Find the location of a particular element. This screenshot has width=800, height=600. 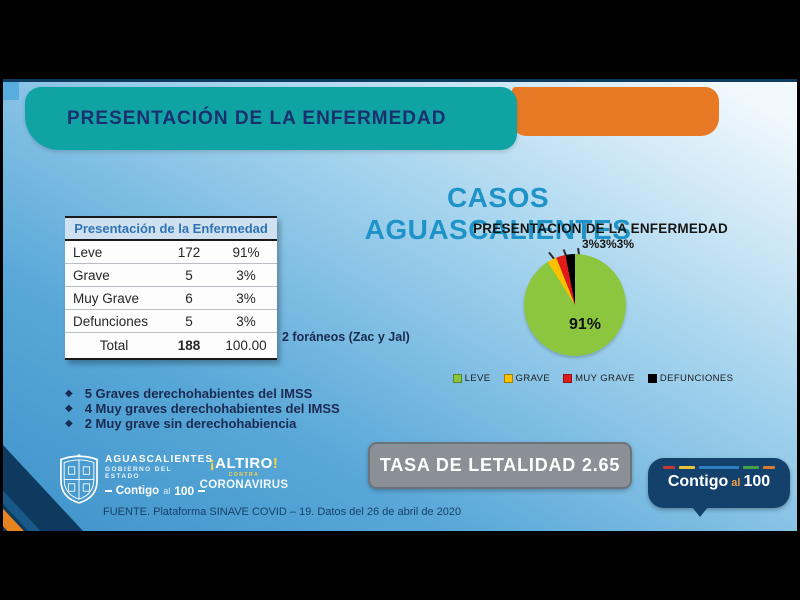

altiro-contra: CONTRA is located at coordinates (244, 475).